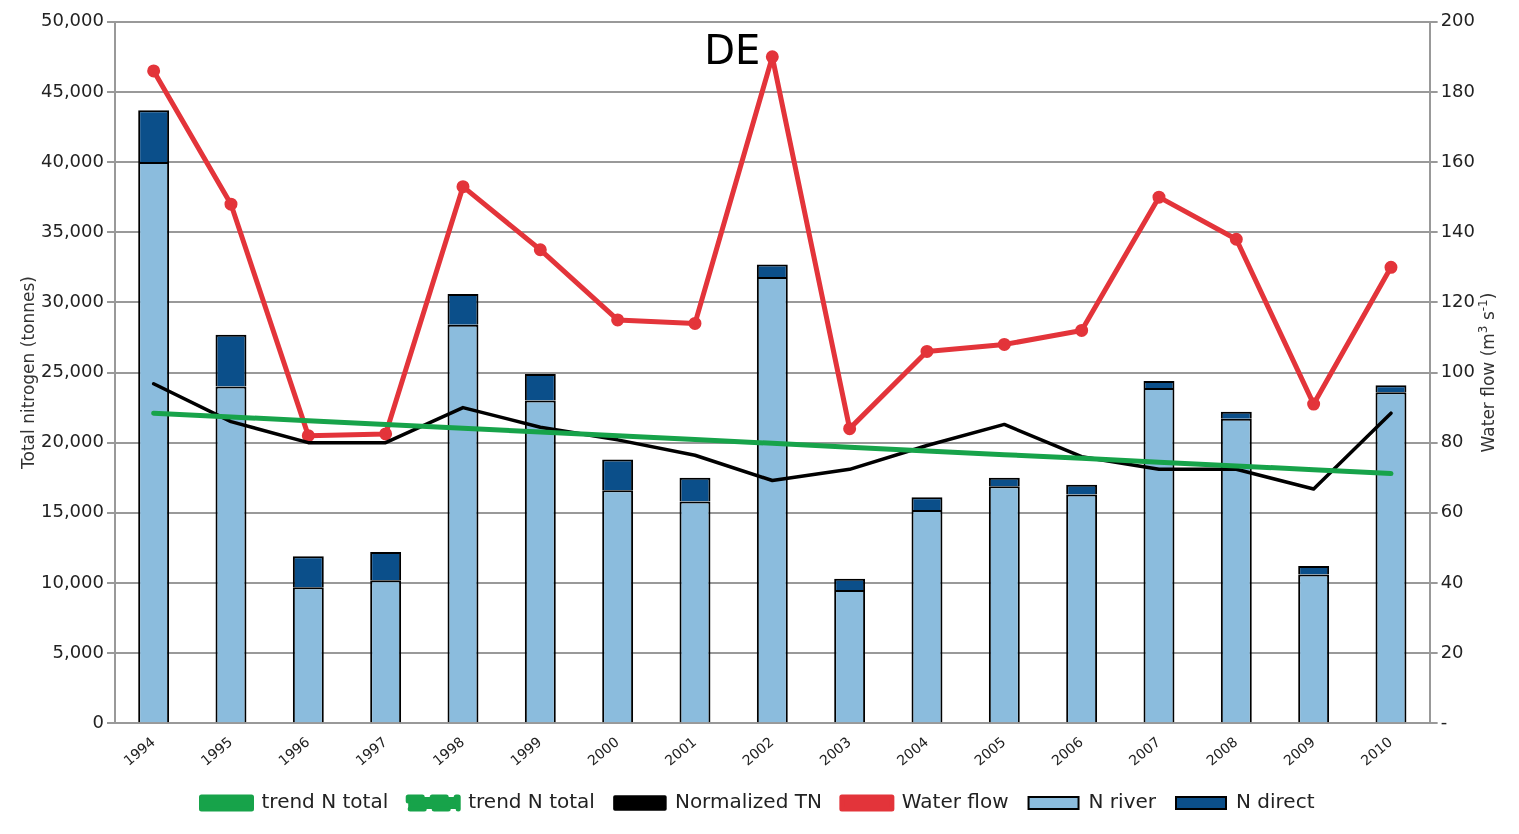 The height and width of the screenshot is (834, 1519). What do you see at coordinates (1452, 511) in the screenshot?
I see `y2-tick-label: 60` at bounding box center [1452, 511].